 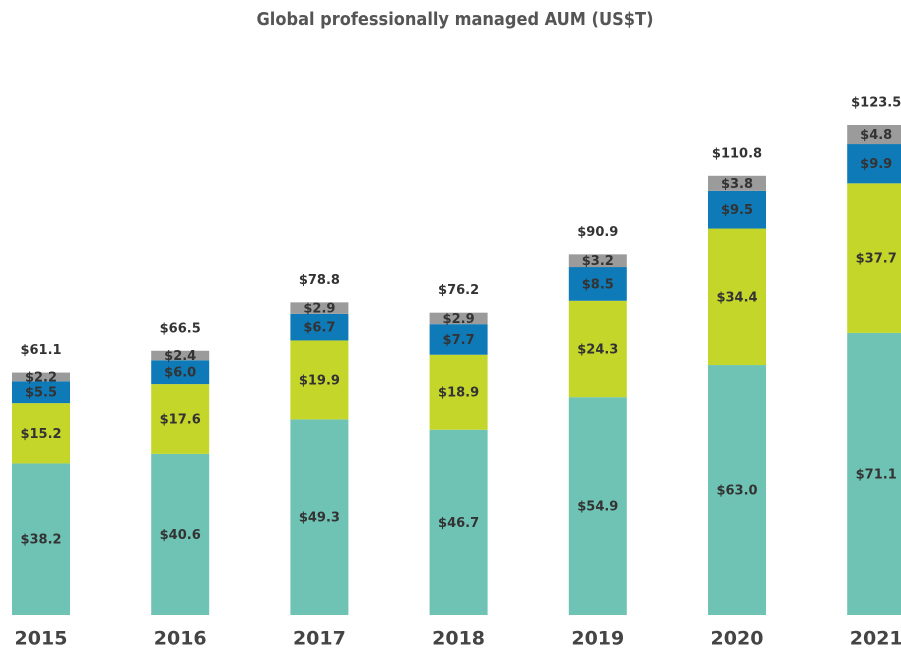 I want to click on segment-label: $3.8, so click(x=737, y=184).